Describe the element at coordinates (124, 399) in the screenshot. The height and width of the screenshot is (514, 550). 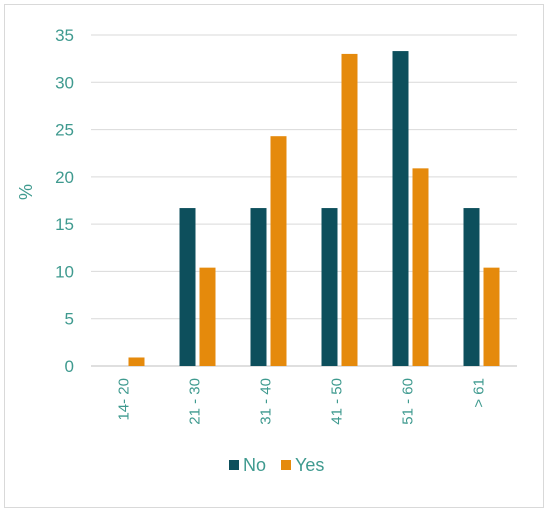
I see `x-tick-label: 14- 20` at that location.